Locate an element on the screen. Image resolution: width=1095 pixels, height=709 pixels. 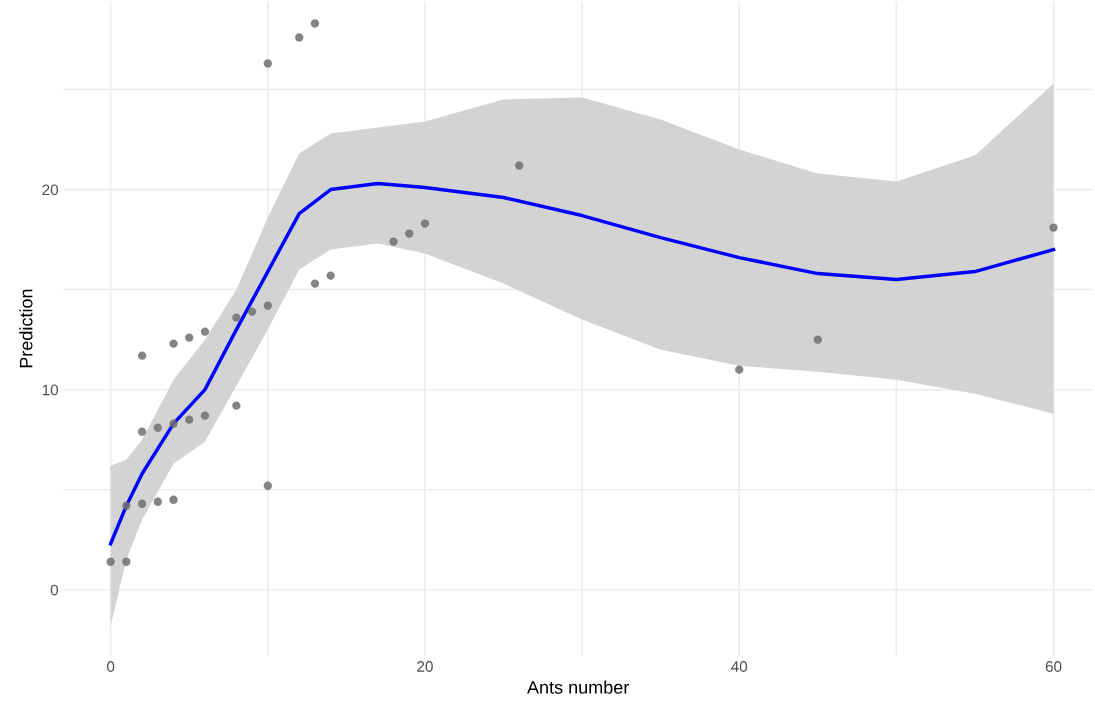
y-axis-title: Prediction is located at coordinates (26, 328).